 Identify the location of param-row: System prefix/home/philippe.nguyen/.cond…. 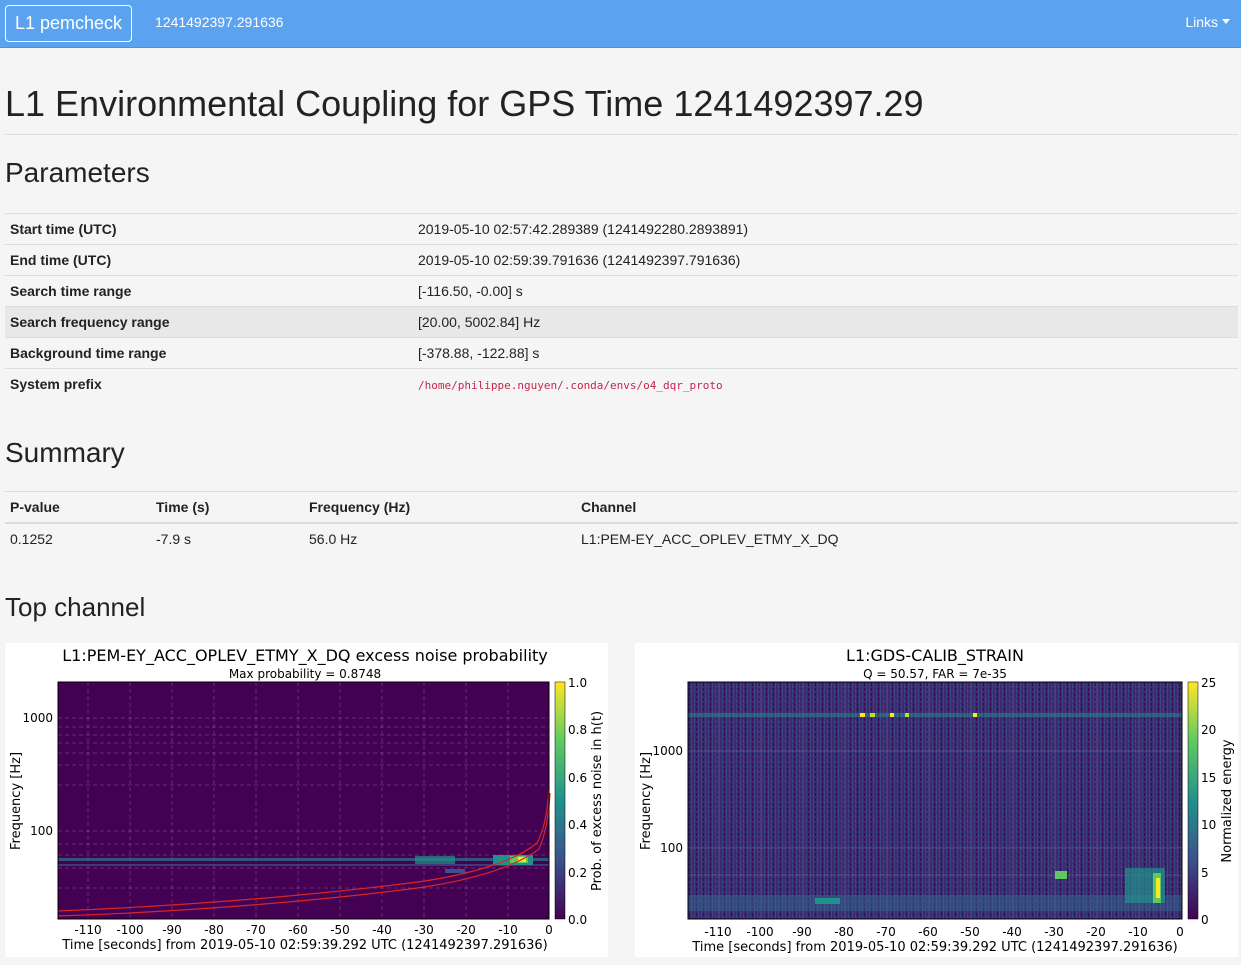
(621, 384).